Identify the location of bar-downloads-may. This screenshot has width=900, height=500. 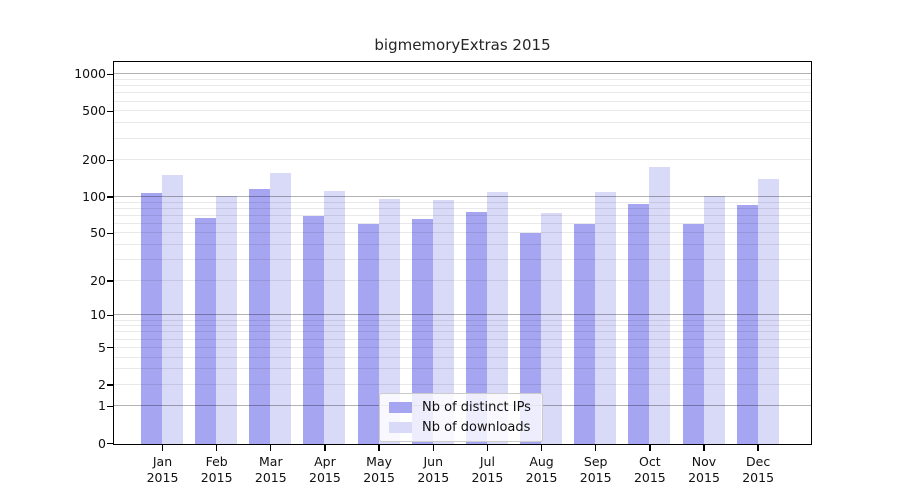
(389, 321).